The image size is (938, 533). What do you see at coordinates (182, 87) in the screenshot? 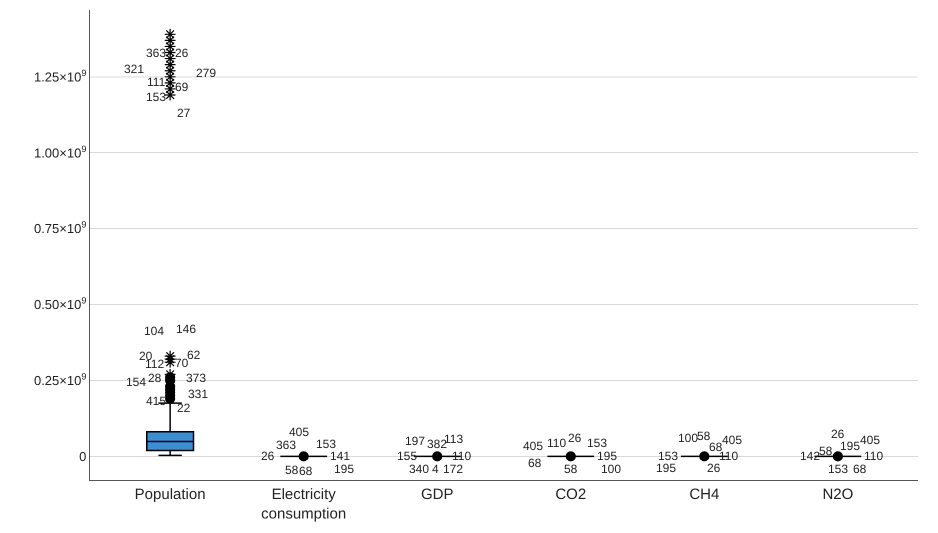
I see `annotation: 69` at bounding box center [182, 87].